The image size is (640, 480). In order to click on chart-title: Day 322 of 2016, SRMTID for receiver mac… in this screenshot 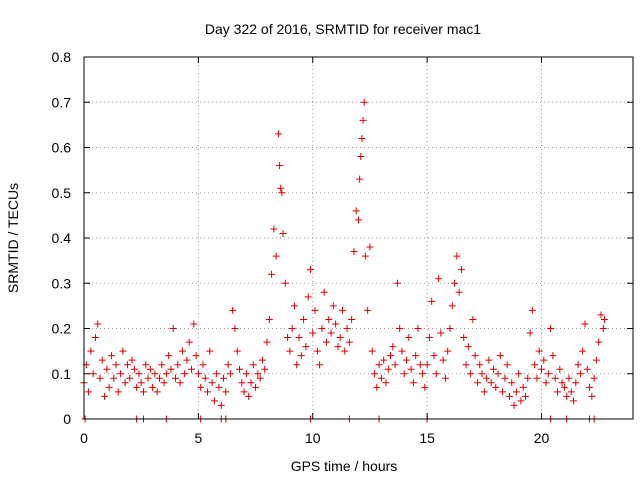, I will do `click(343, 29)`.